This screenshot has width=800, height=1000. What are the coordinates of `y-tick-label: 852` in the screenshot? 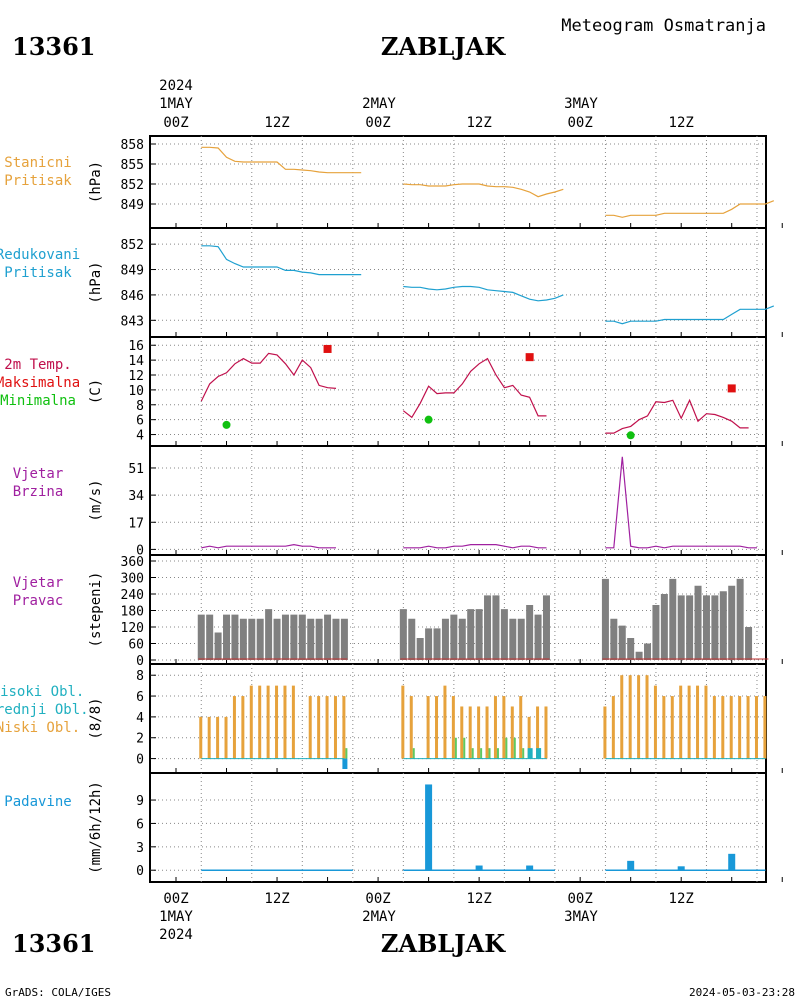 It's located at (132, 185).